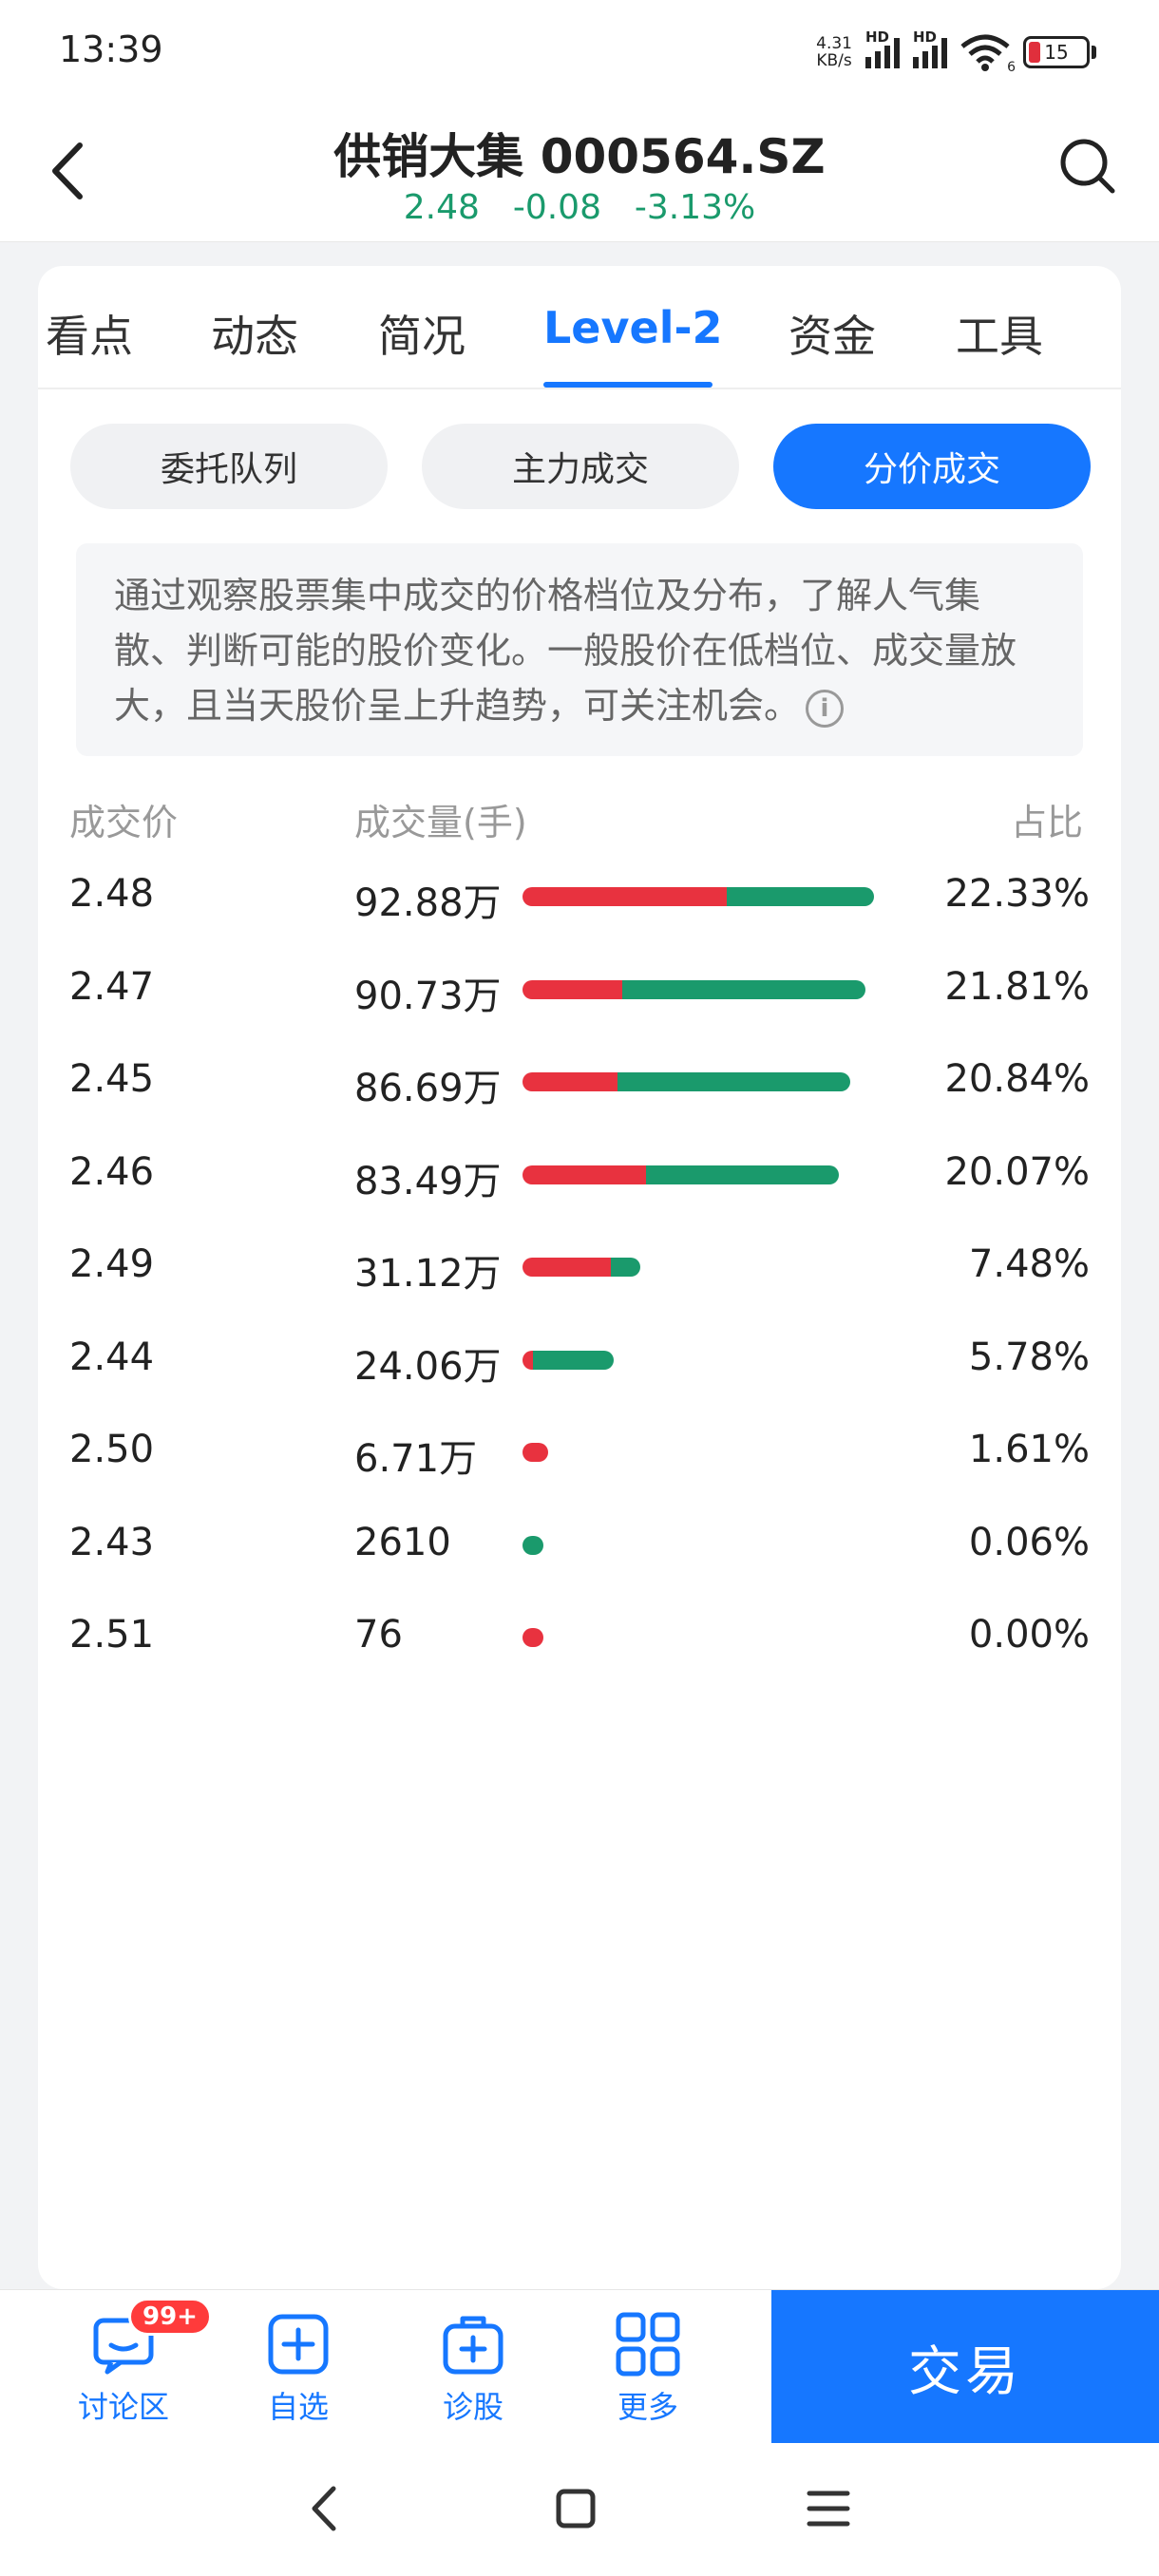 This screenshot has width=1159, height=2576. What do you see at coordinates (111, 49) in the screenshot?
I see `status-time: 13:39` at bounding box center [111, 49].